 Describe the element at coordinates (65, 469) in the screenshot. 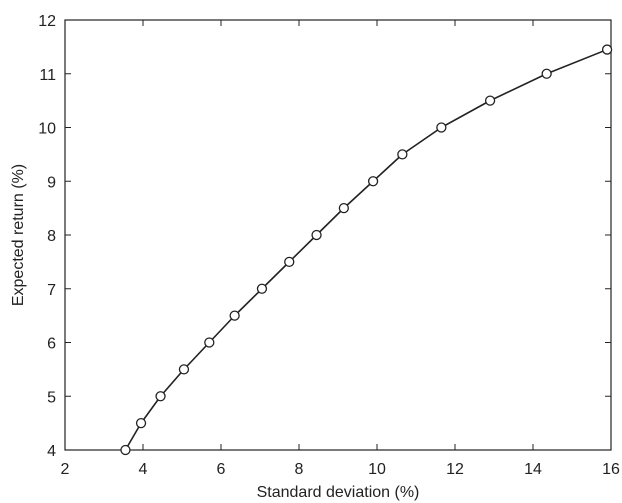

I see `x-tick-label: 2` at that location.